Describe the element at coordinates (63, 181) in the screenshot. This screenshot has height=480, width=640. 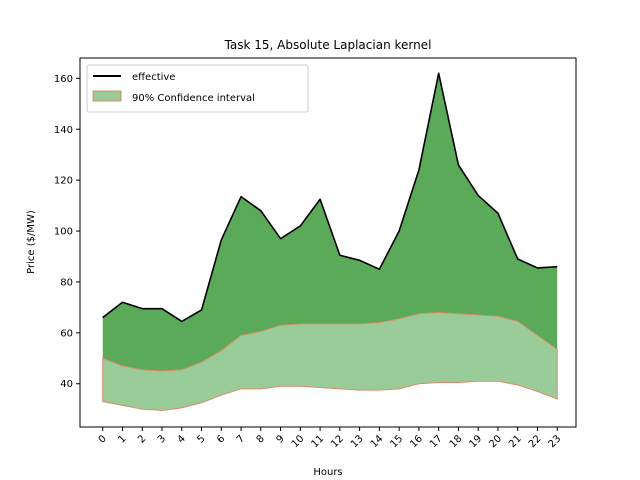
I see `y-tick-label: 120` at that location.